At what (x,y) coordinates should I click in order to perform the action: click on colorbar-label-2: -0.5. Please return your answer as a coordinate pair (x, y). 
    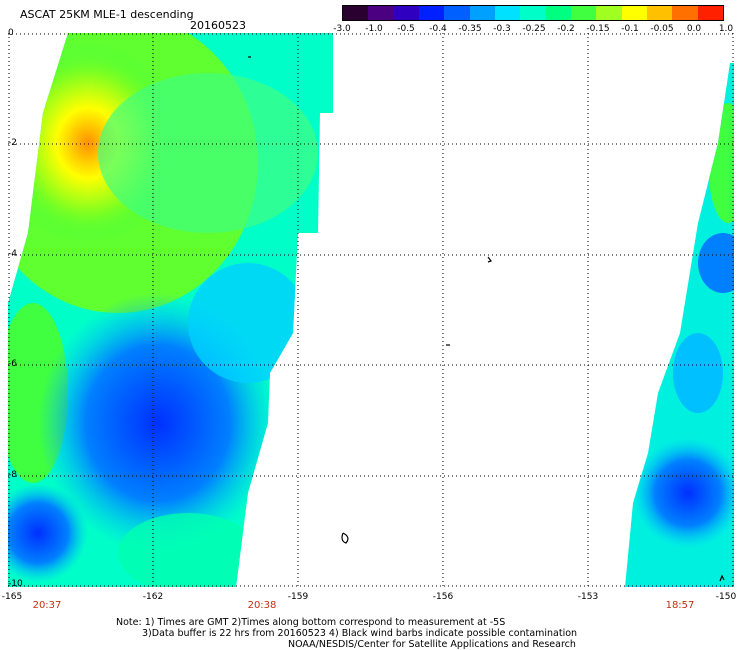
    Looking at the image, I should click on (406, 29).